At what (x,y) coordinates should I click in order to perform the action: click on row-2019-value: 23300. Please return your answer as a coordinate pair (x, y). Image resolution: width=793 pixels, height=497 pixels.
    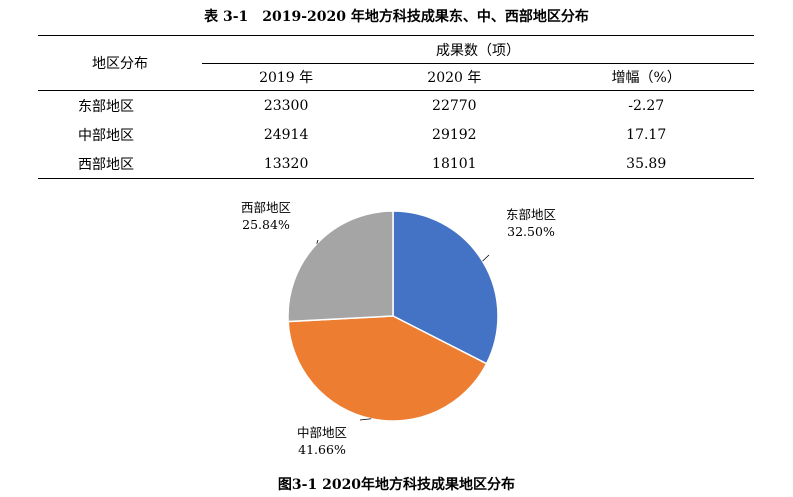
    Looking at the image, I should click on (286, 105).